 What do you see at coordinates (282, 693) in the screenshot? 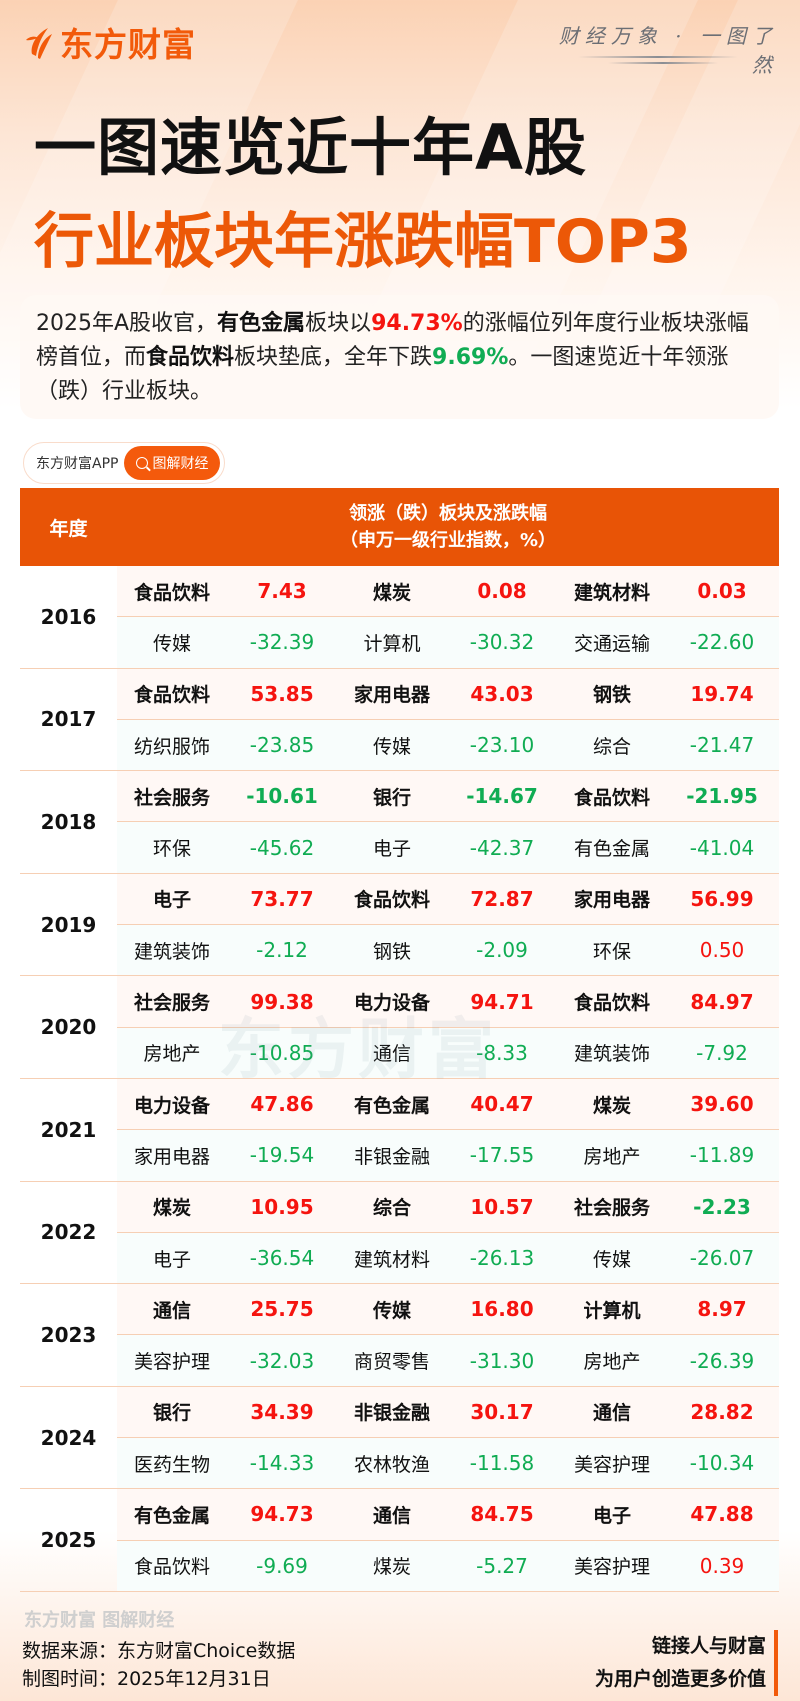
I see `sector-change: 53.85` at bounding box center [282, 693].